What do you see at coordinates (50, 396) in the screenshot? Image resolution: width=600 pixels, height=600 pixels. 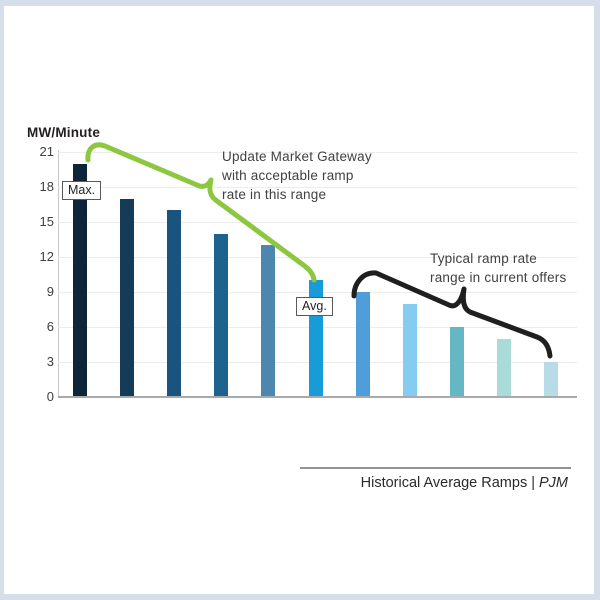 I see `y-tick-label: 0` at bounding box center [50, 396].